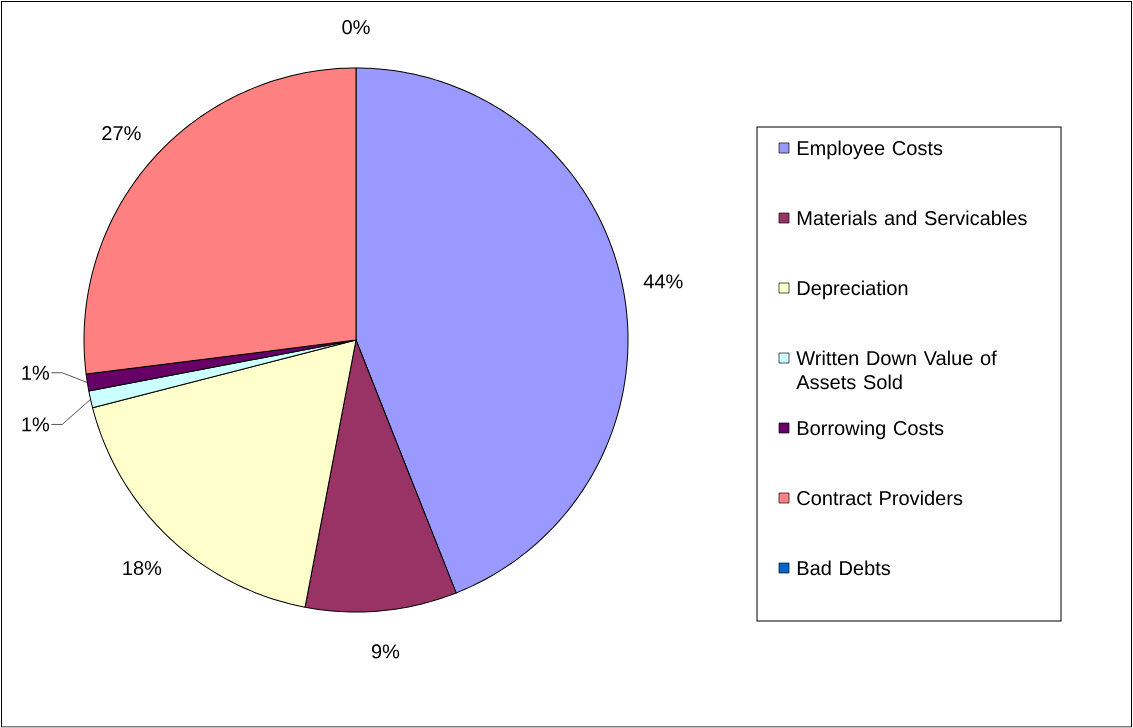 Image resolution: width=1133 pixels, height=728 pixels. What do you see at coordinates (870, 150) in the screenshot?
I see `legend-label: Employee Costs` at bounding box center [870, 150].